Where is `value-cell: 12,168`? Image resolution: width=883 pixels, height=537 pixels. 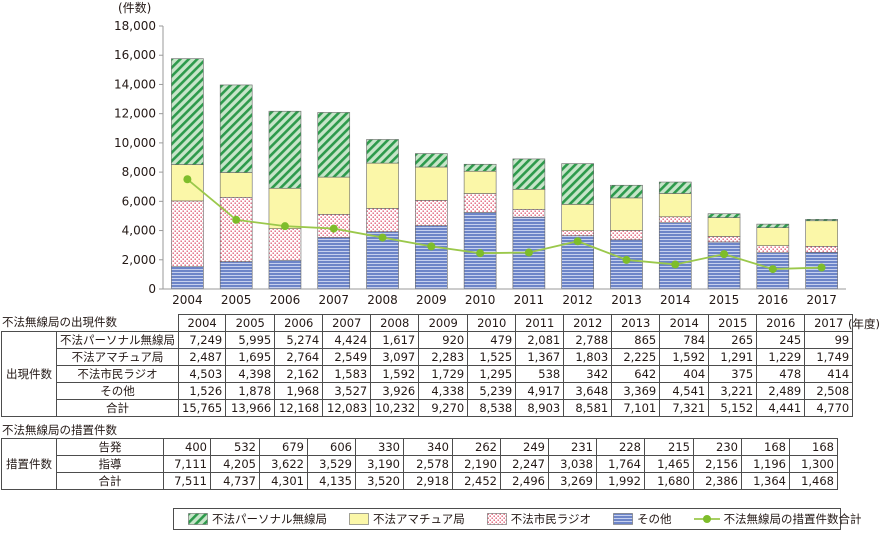
value-cell: 12,168 is located at coordinates (299, 408).